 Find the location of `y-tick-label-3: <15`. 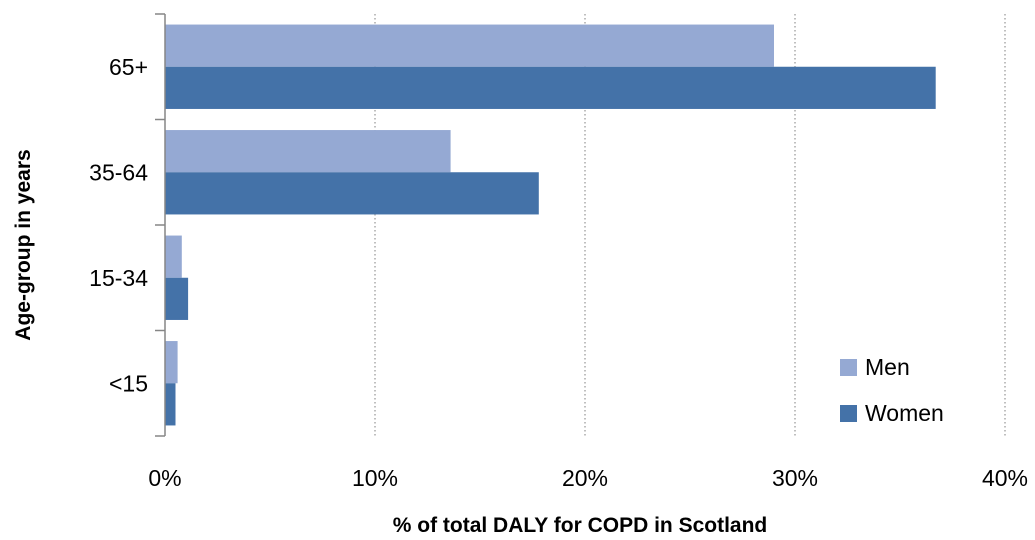

y-tick-label-3: <15 is located at coordinates (128, 383).